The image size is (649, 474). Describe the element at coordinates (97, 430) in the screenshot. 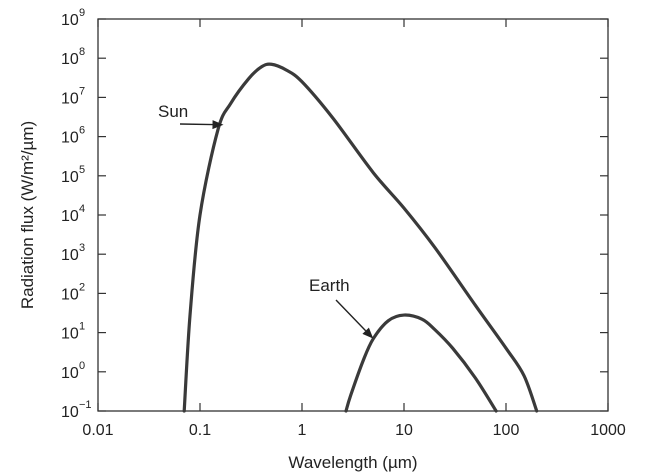

I see `x-tick-label: 0.01` at that location.